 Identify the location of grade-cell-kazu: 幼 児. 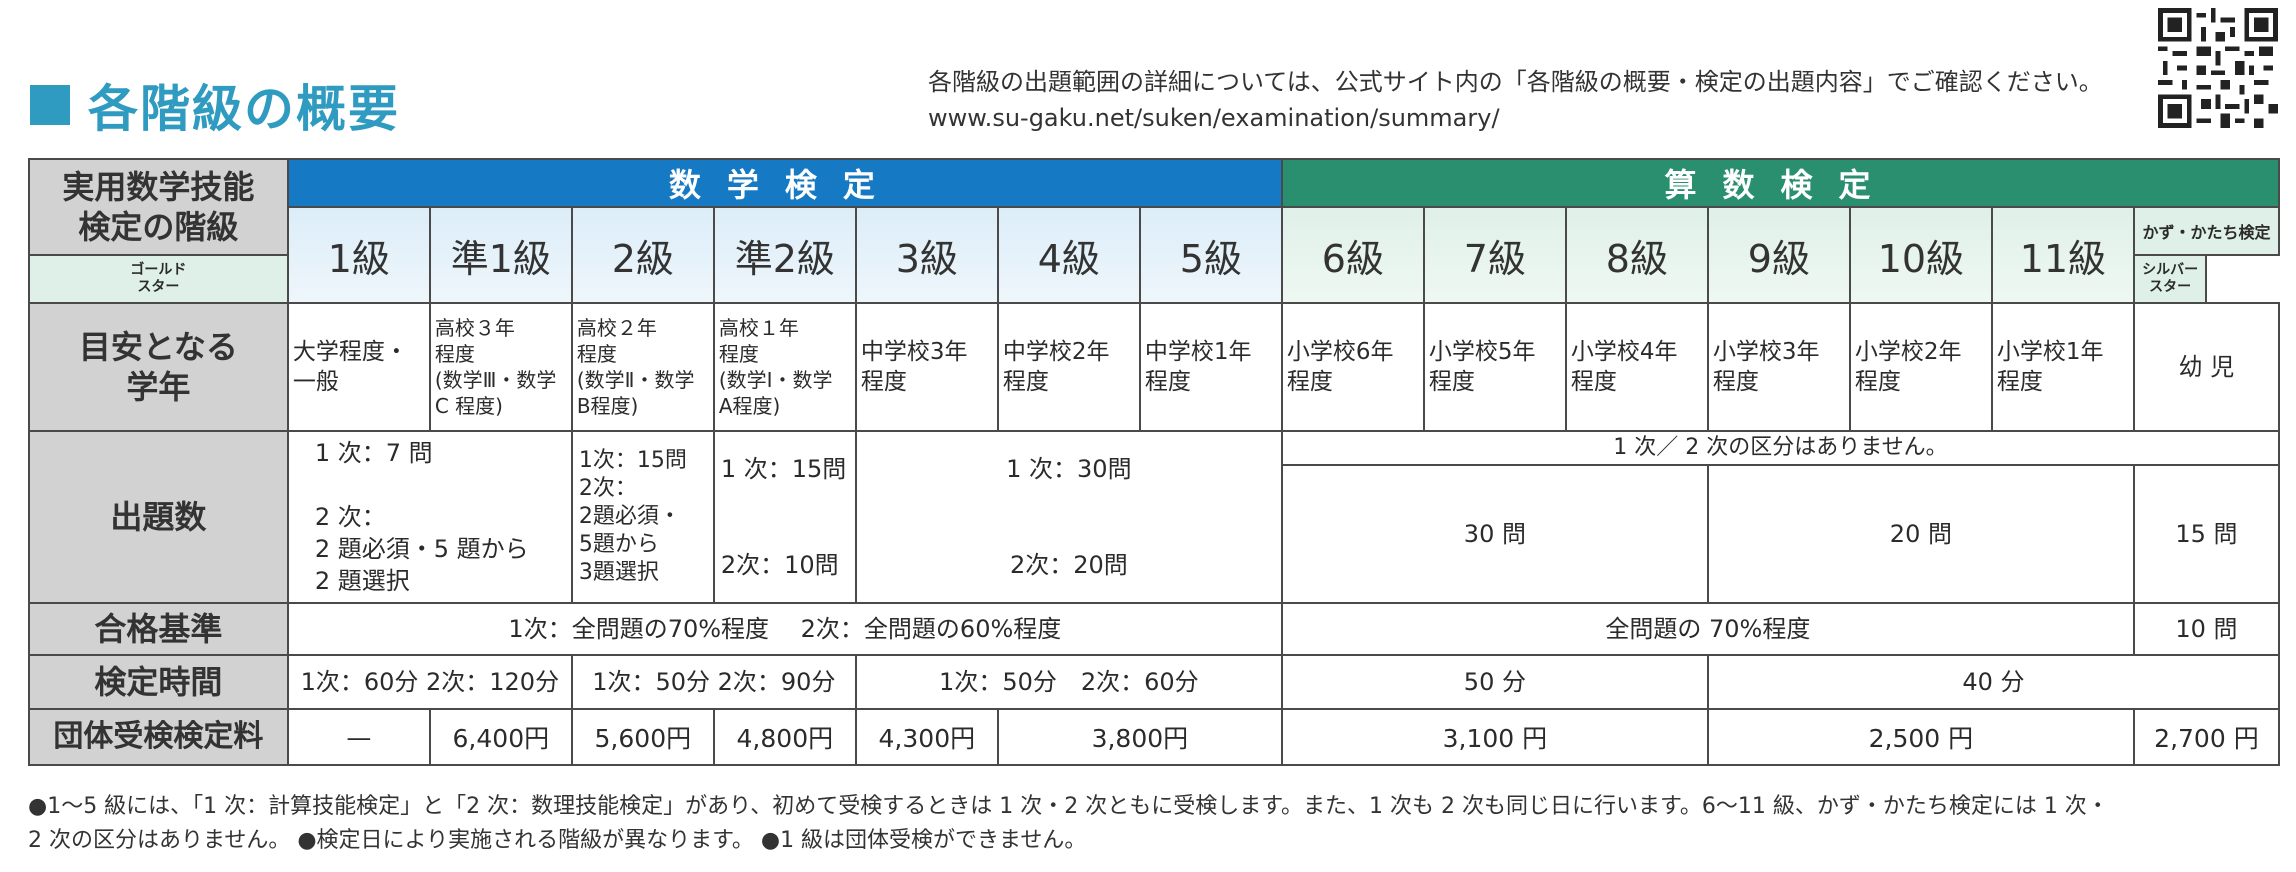
(2206, 367).